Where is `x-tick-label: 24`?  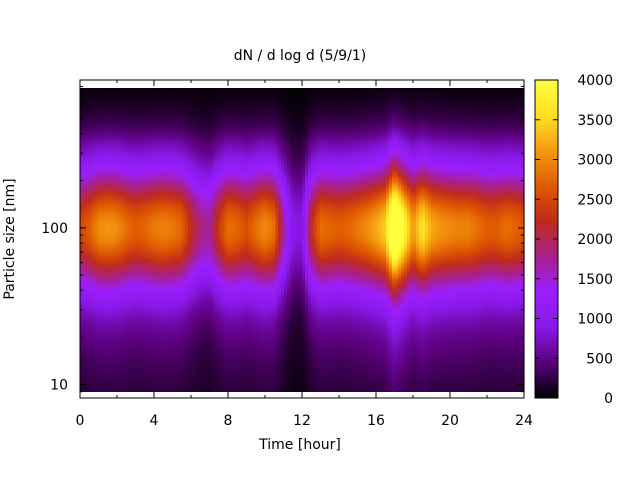 x-tick-label: 24 is located at coordinates (524, 421).